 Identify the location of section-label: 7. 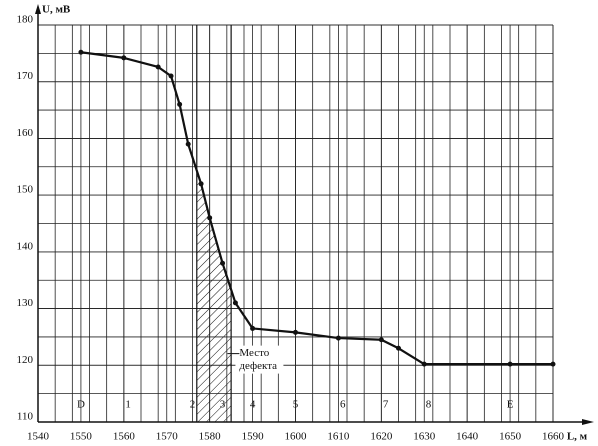
(386, 405).